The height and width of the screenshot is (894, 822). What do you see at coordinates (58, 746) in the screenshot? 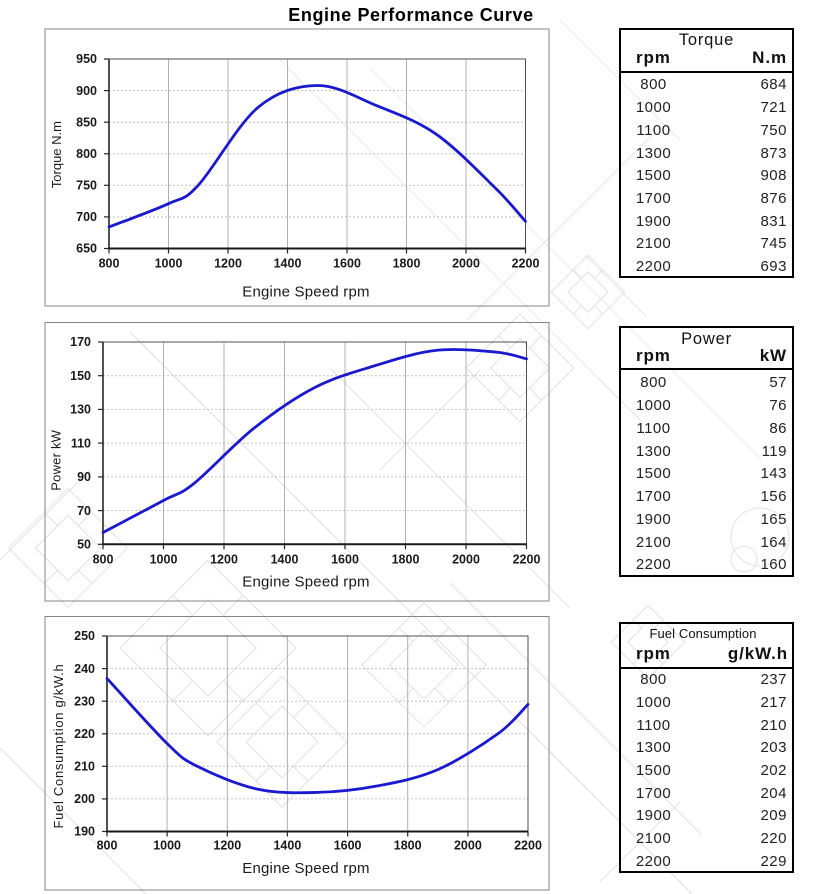
I see `svg-text: Fuel Consumption g/kW.h` at bounding box center [58, 746].